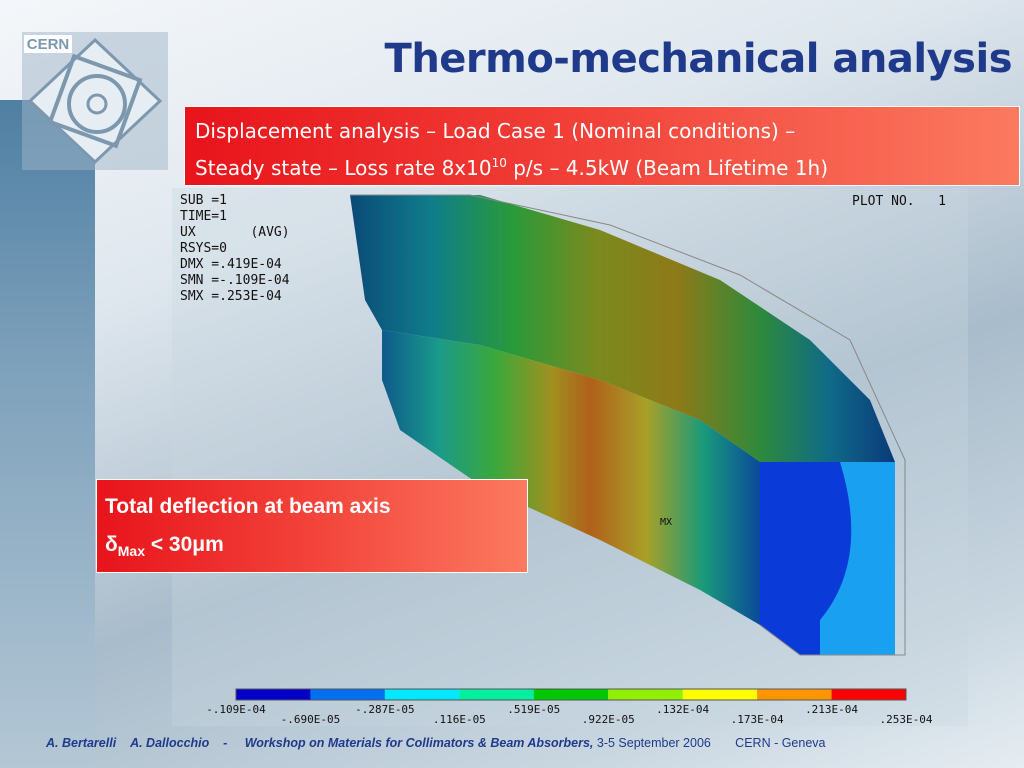 The image size is (1024, 768). Describe the element at coordinates (203, 248) in the screenshot. I see `info-line: RSYS=0` at that location.